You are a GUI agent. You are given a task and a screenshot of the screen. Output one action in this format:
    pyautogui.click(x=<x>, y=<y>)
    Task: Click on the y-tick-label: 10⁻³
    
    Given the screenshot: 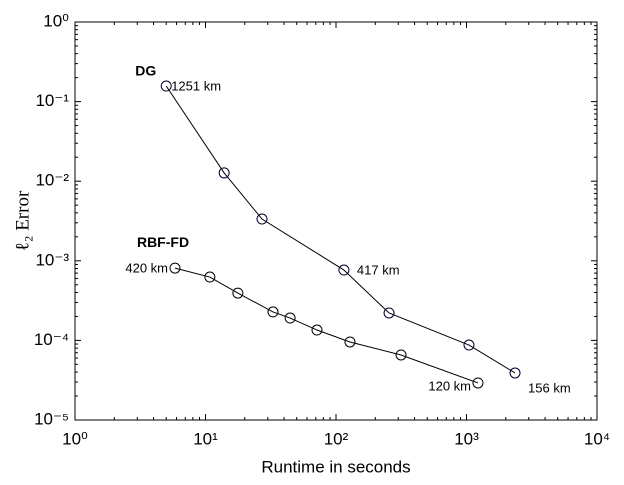 What is the action you would take?
    pyautogui.click(x=52, y=259)
    